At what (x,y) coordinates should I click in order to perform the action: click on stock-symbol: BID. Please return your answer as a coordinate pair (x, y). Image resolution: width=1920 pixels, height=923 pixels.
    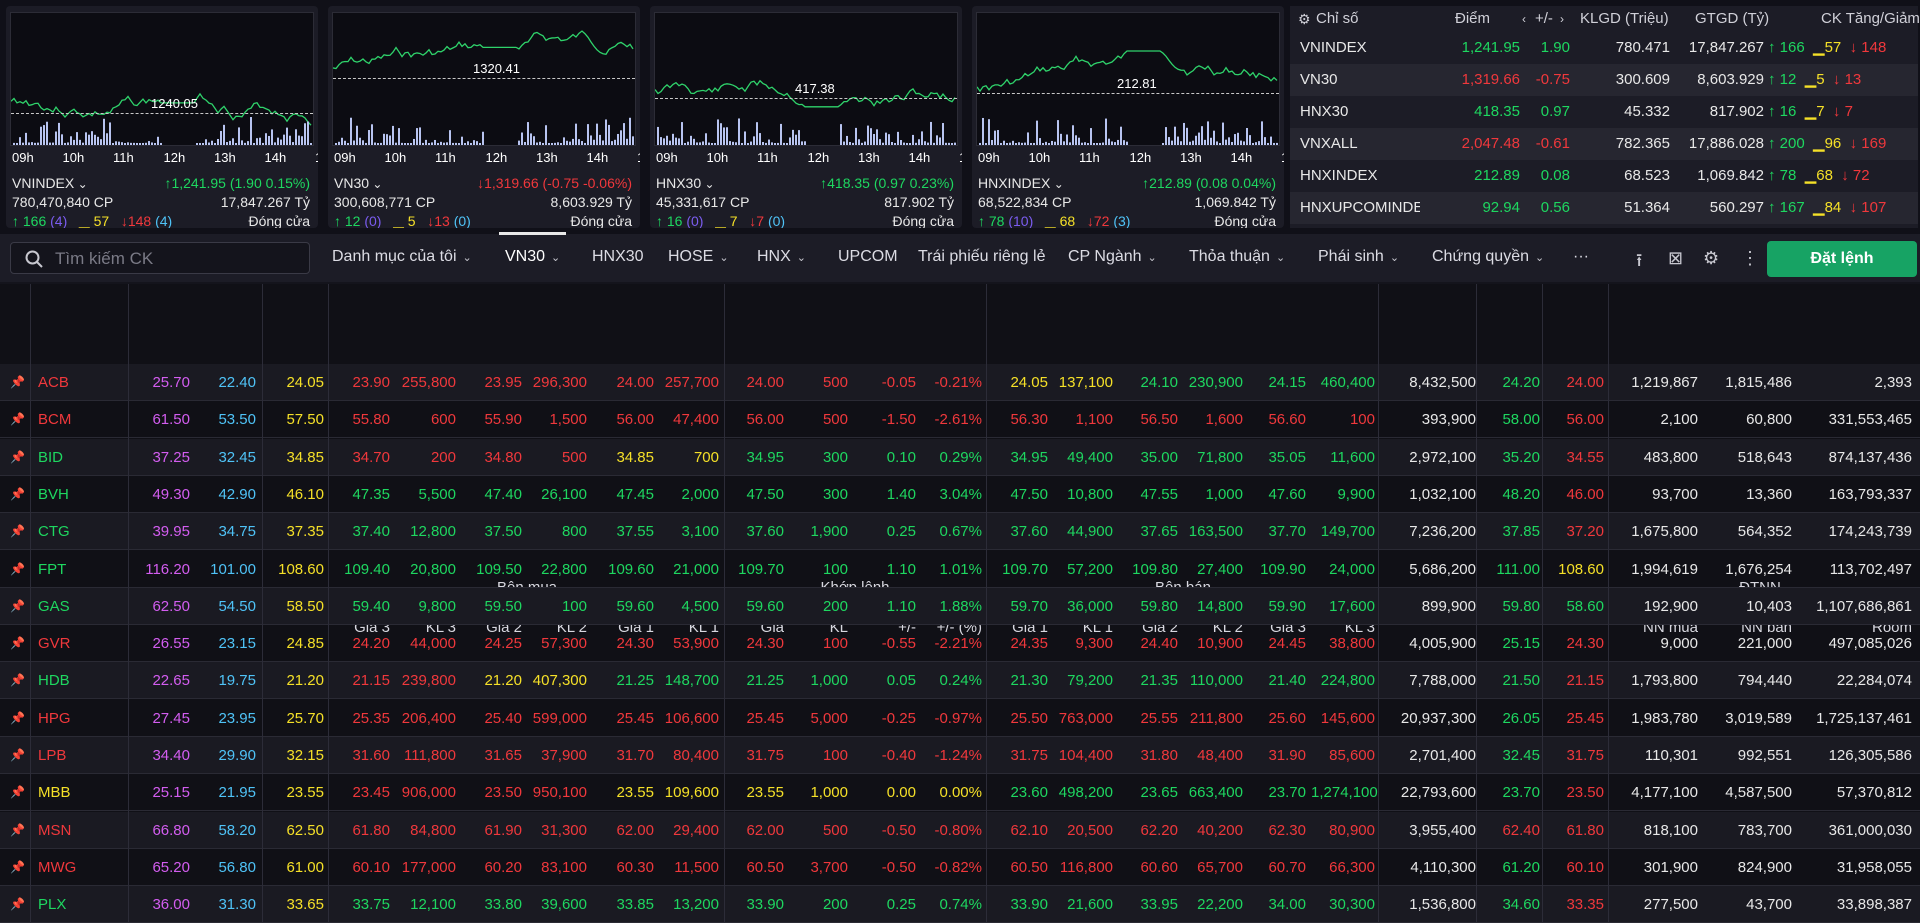
    Looking at the image, I should click on (86, 457).